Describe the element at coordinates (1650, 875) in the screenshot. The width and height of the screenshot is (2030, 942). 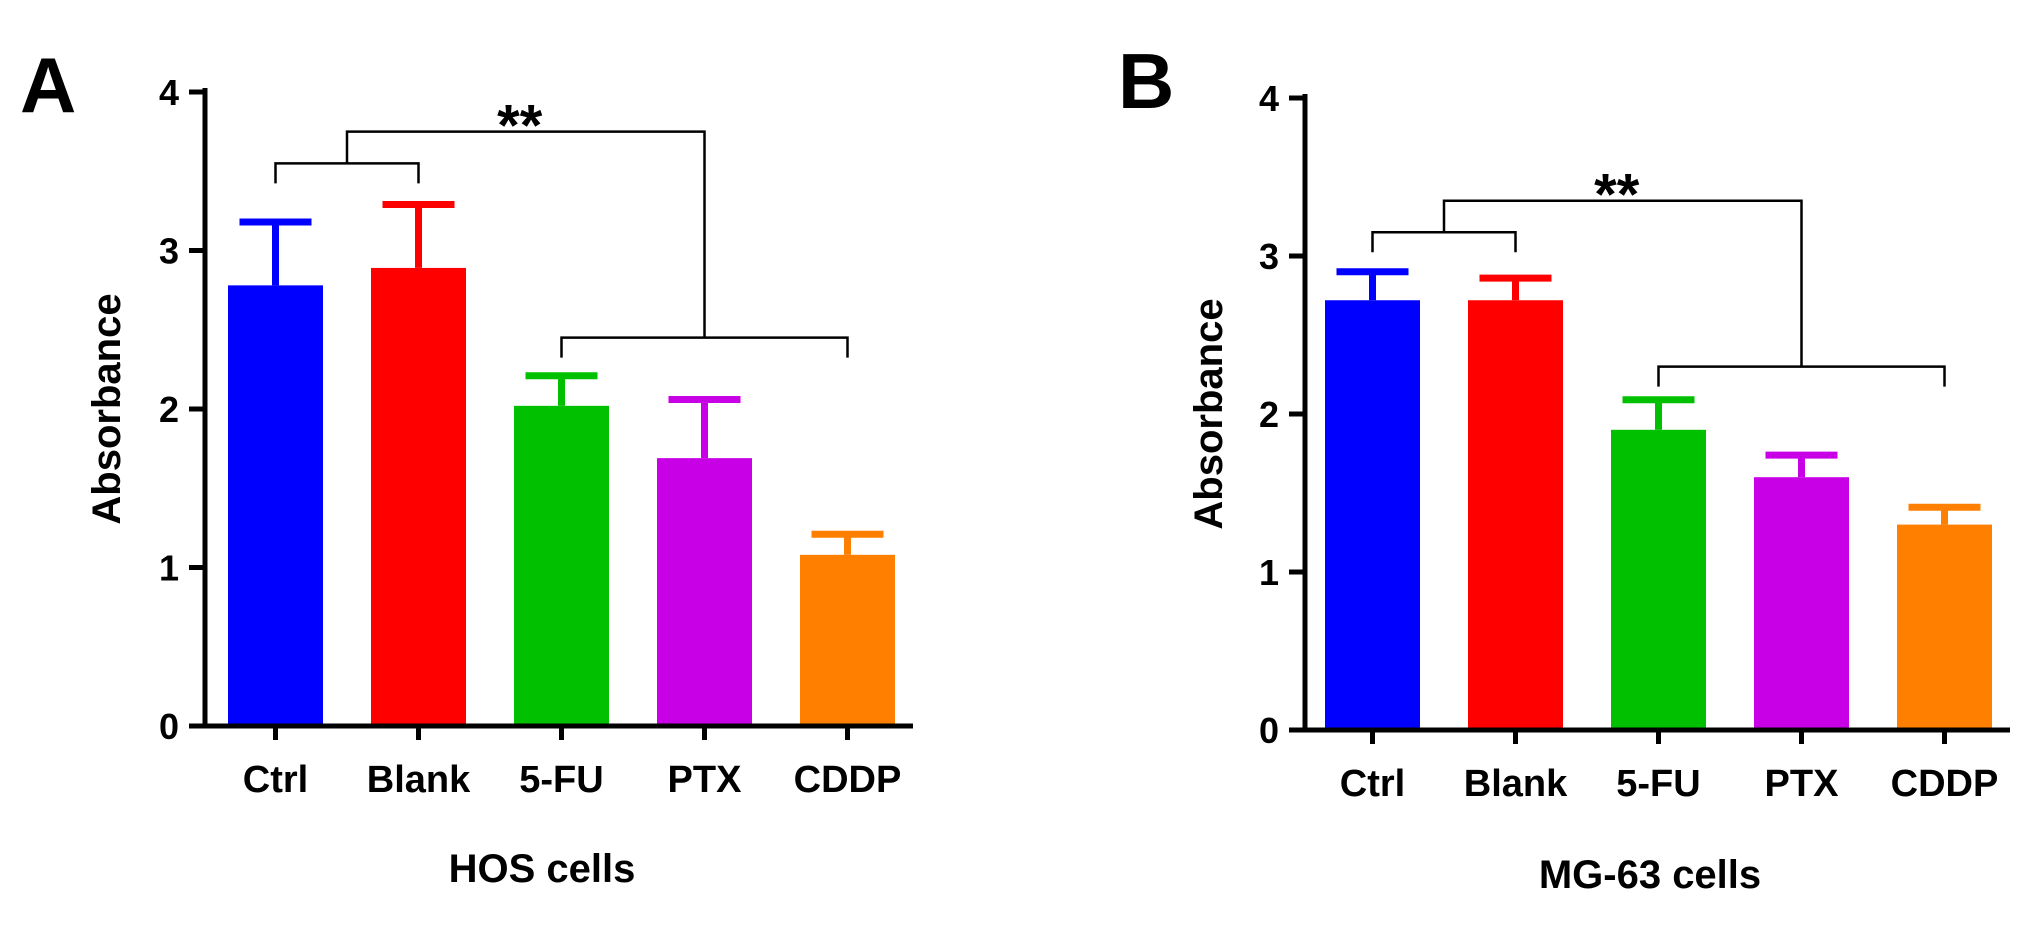
I see `x-axis-label: MG-63 cells` at that location.